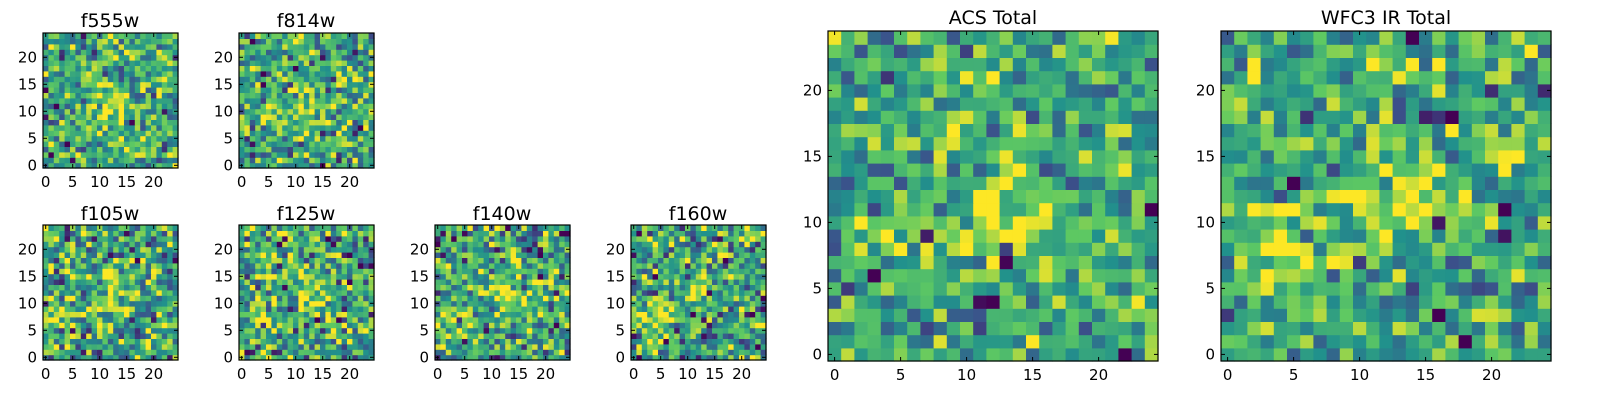 This screenshot has width=1600, height=400. What do you see at coordinates (27, 249) in the screenshot?
I see `y-tick-label: 20` at bounding box center [27, 249].